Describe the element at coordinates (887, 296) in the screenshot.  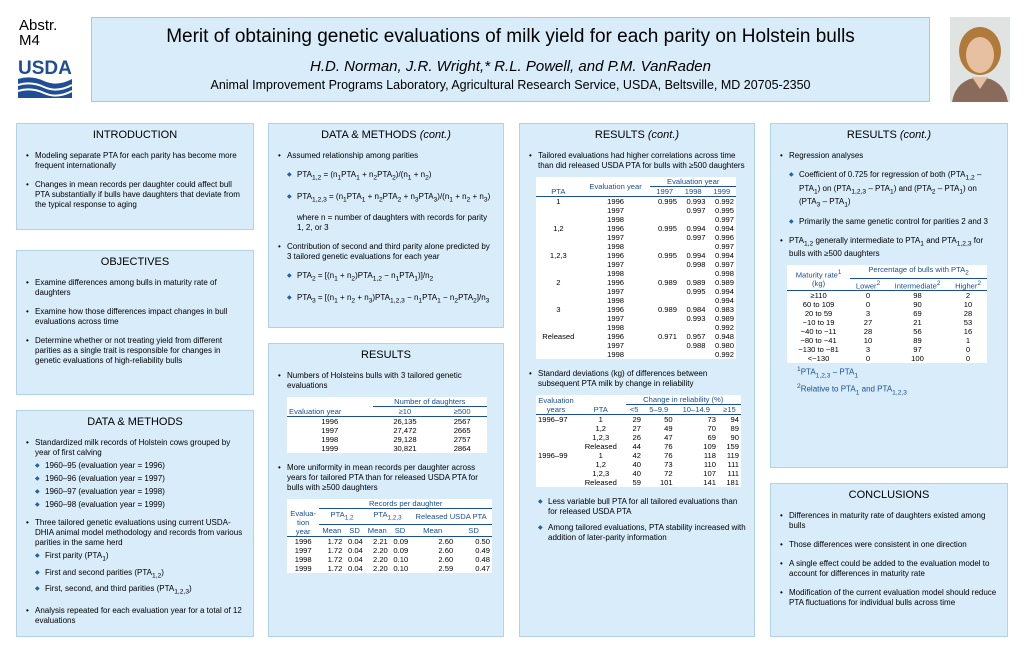
I see `table-row: ≥110 0 98 2` at that location.